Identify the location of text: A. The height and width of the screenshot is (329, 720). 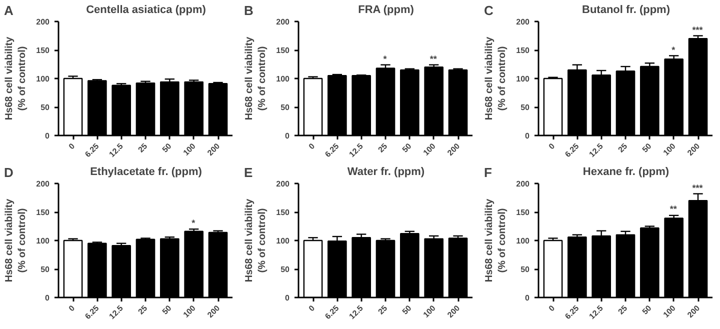
(9, 11).